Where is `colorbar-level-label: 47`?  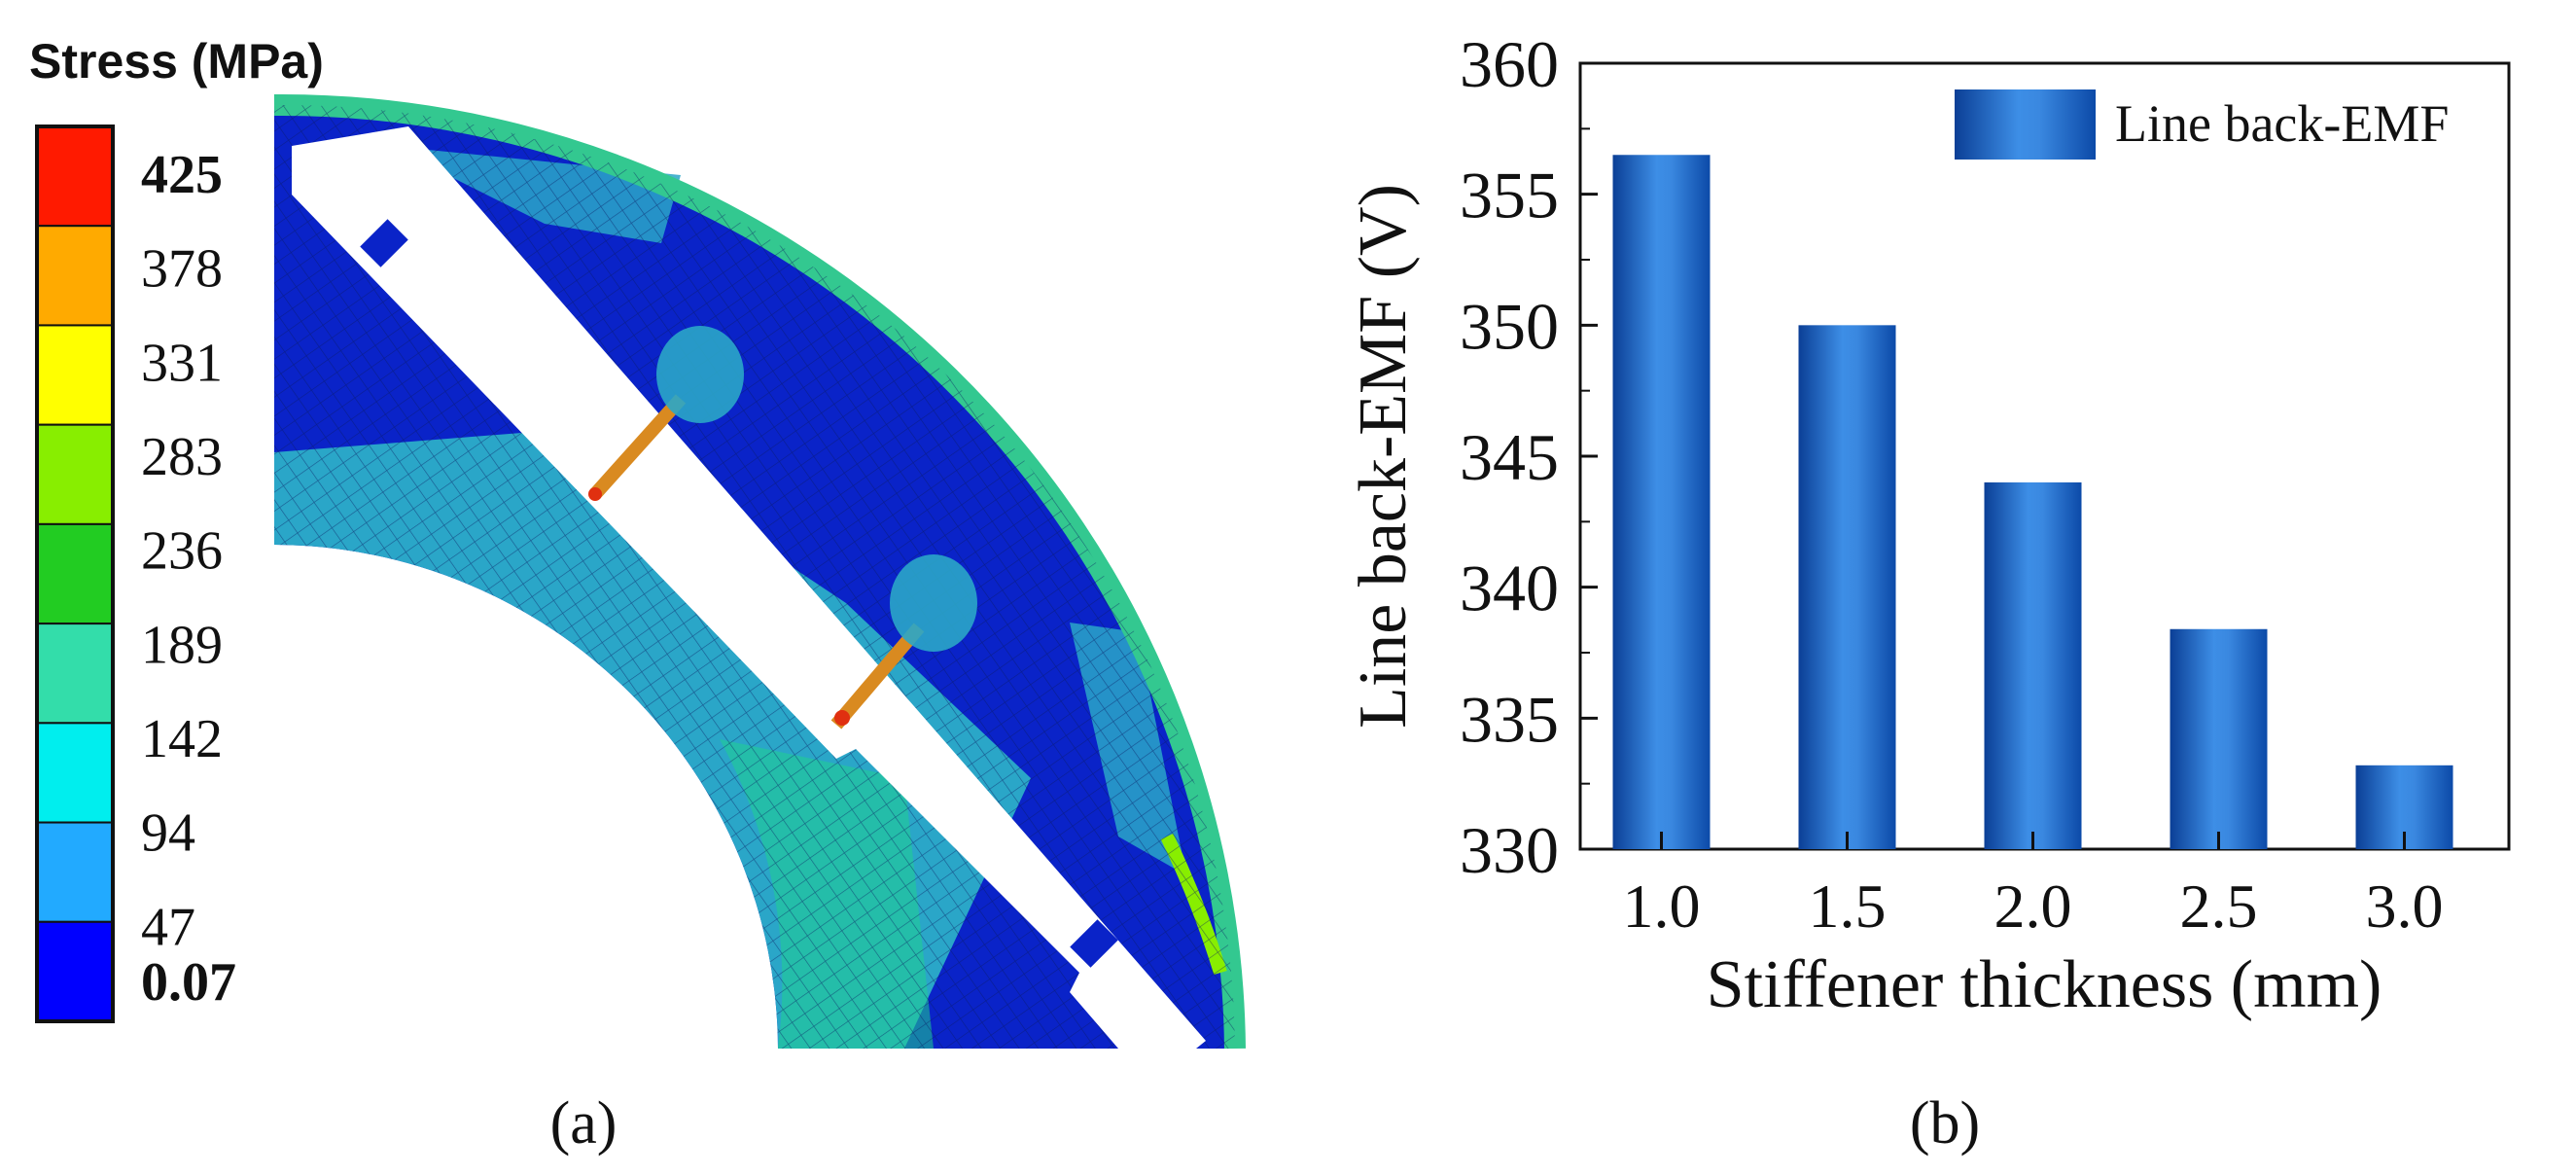
colorbar-level-label: 47 is located at coordinates (168, 927).